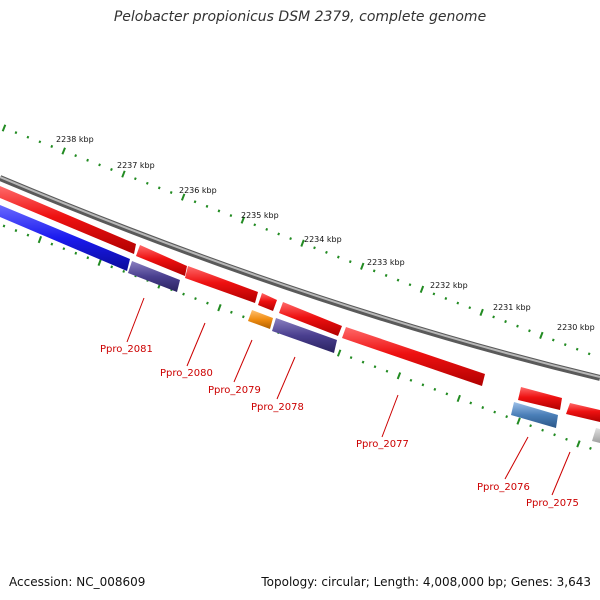 This screenshot has height=600, width=600. What do you see at coordinates (277, 407) in the screenshot?
I see `gene-label: Ppro_2078` at bounding box center [277, 407].